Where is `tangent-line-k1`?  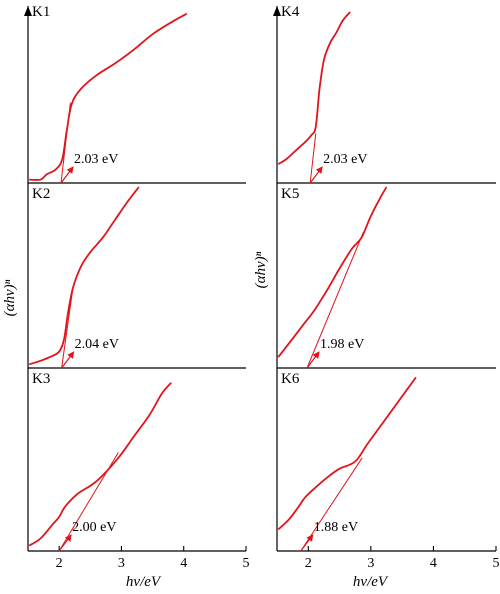
tangent-line-k1 is located at coordinates (65, 143).